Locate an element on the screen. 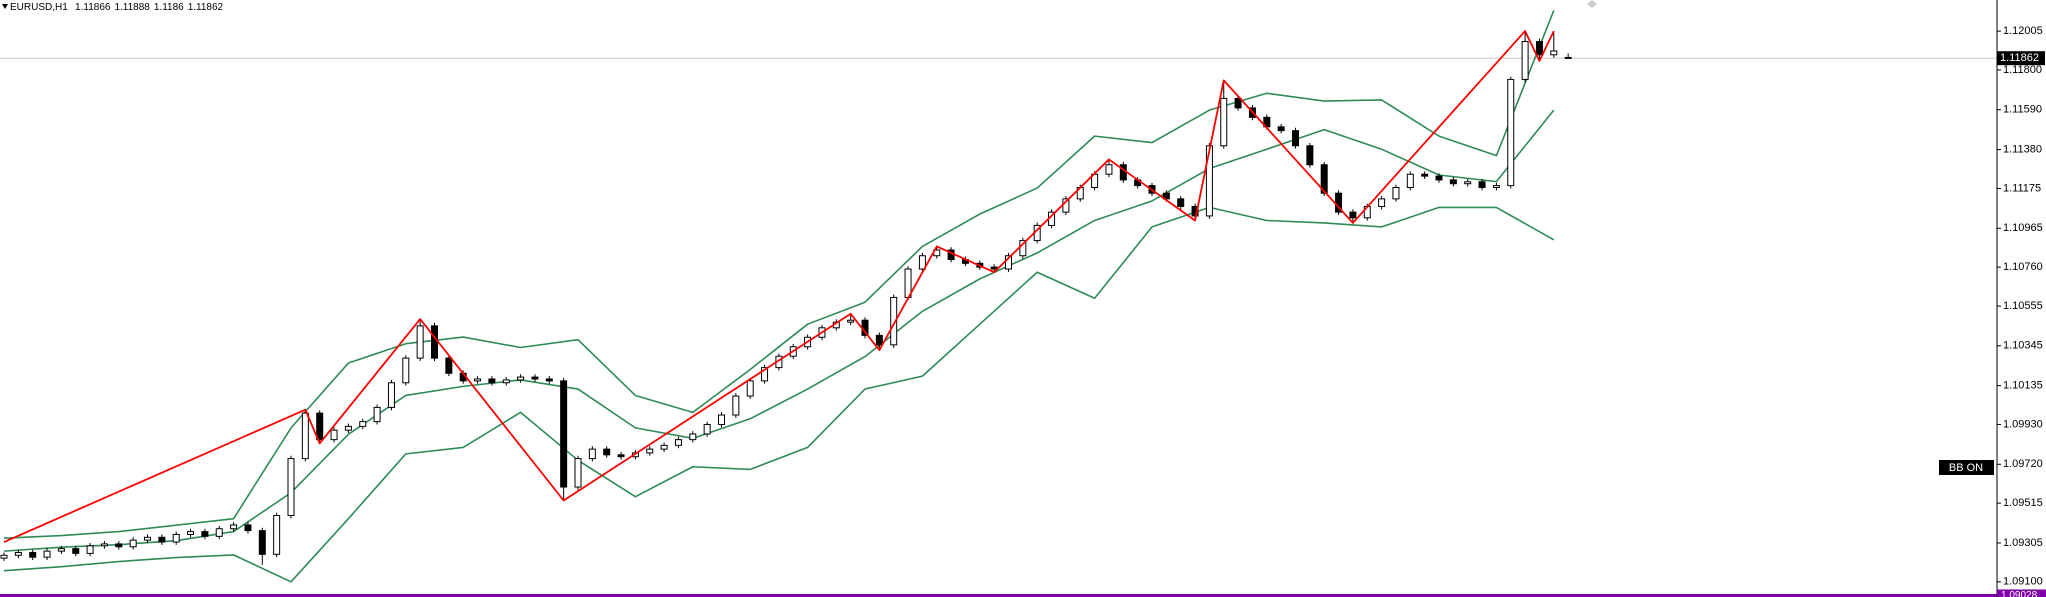  y-tick-label: 1.11800 is located at coordinates (2022, 70).